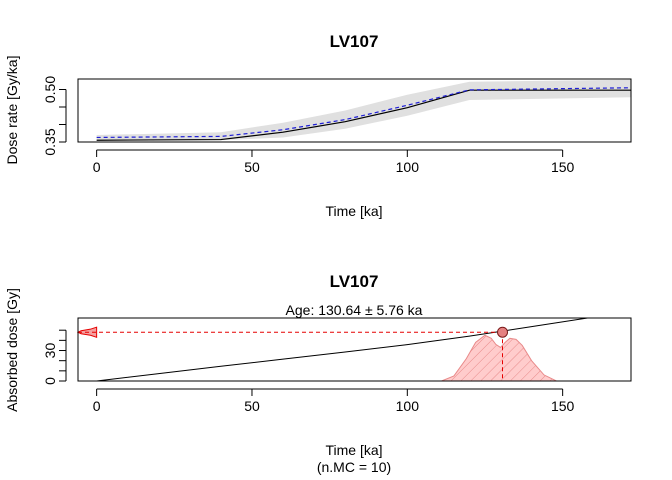  What do you see at coordinates (353, 211) in the screenshot?
I see `panel1-x-label: Time [ka]` at bounding box center [353, 211].